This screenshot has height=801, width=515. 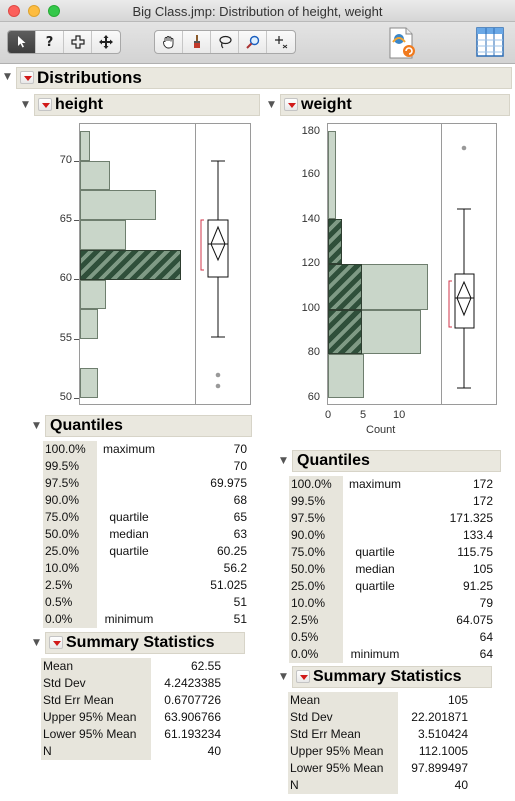 What do you see at coordinates (391, 637) in the screenshot?
I see `table-row: 0.5% 64` at bounding box center [391, 637].